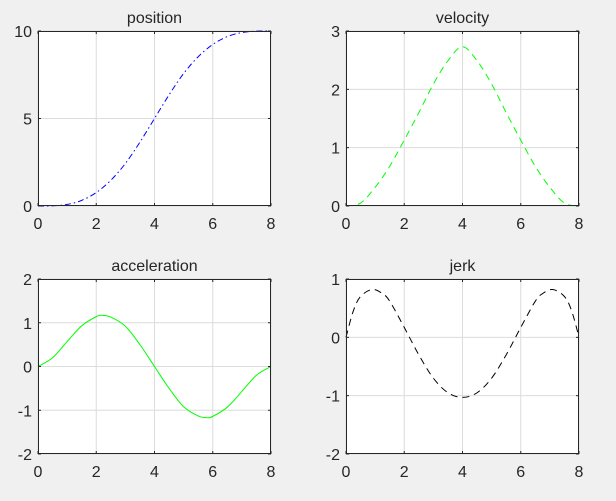 The width and height of the screenshot is (616, 501). I want to click on y-tick-label: 5, so click(27, 120).